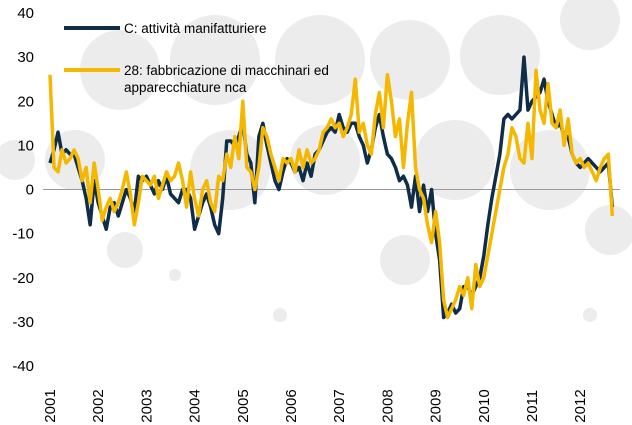  Describe the element at coordinates (387, 405) in the screenshot. I see `x-tick-label: 2008` at that location.